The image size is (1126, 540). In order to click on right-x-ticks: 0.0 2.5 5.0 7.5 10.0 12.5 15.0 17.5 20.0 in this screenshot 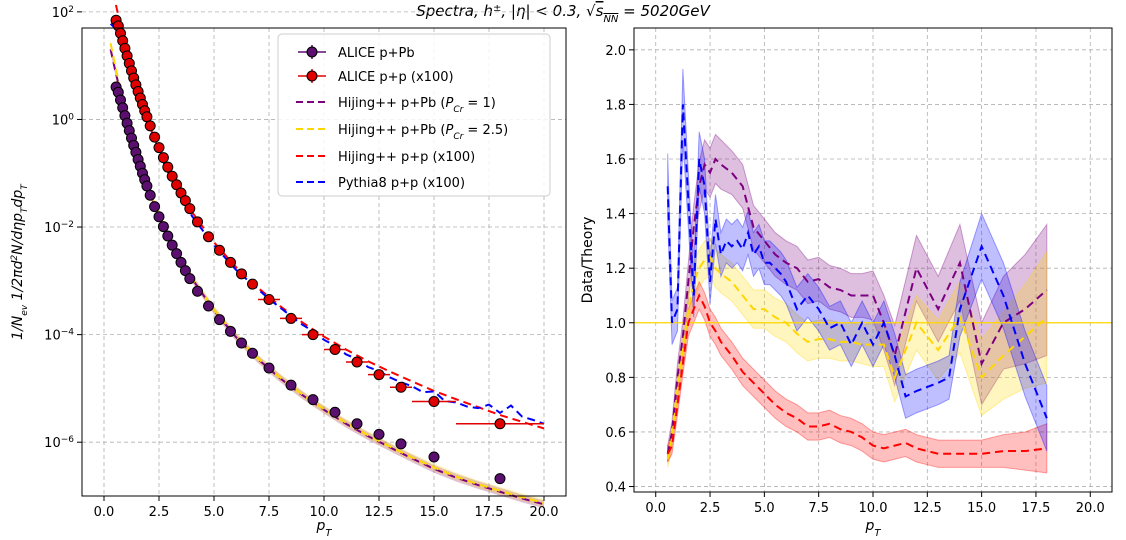, I will do `click(875, 504)`.